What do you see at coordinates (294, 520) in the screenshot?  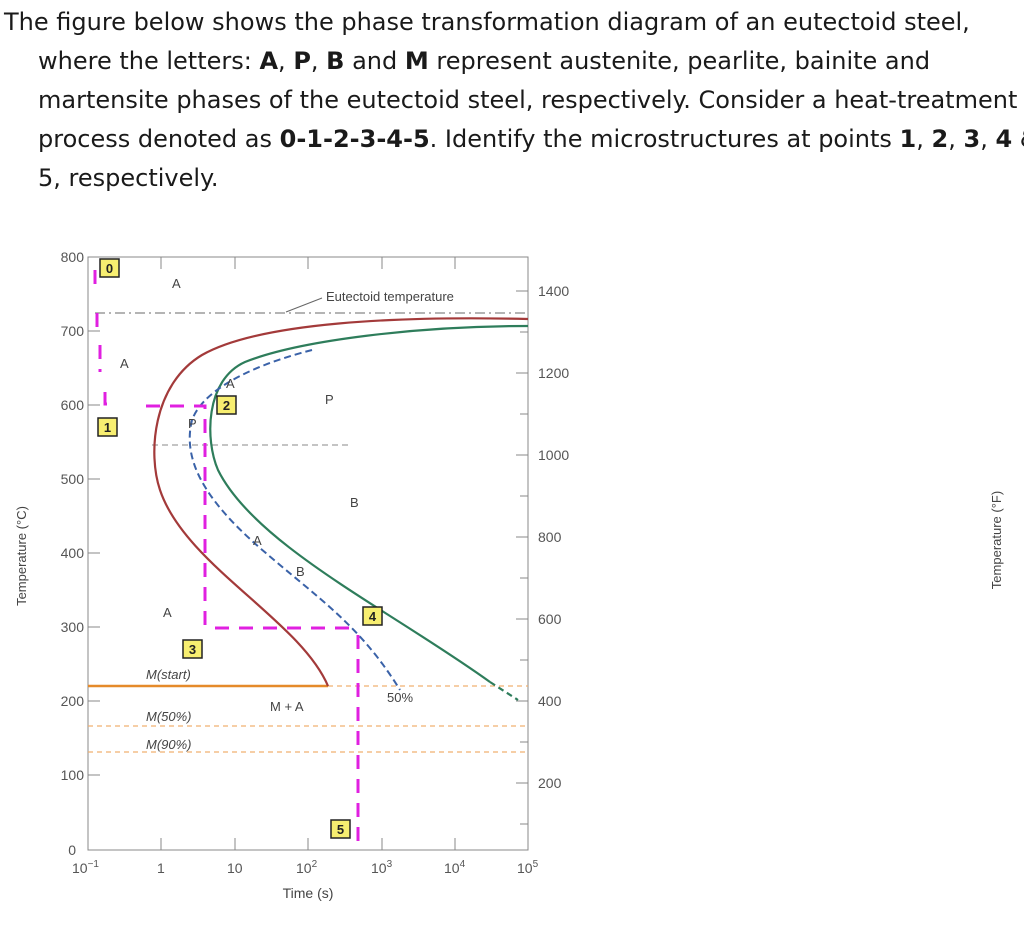 I see `fifty-percent-curve` at bounding box center [294, 520].